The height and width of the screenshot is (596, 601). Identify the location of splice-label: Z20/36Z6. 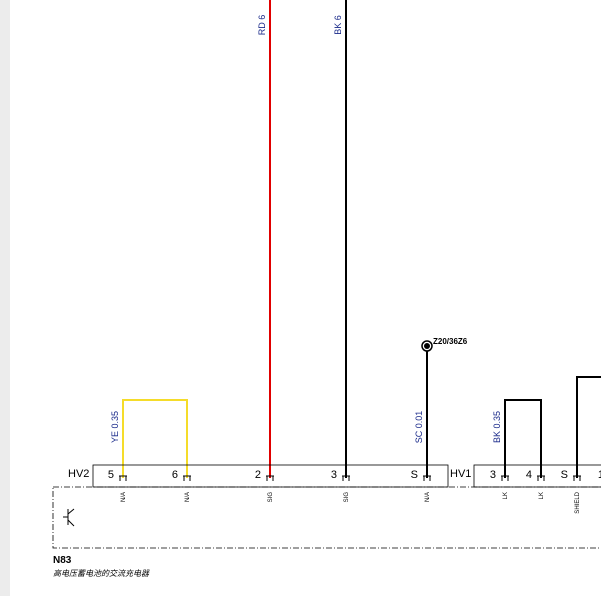
(450, 341).